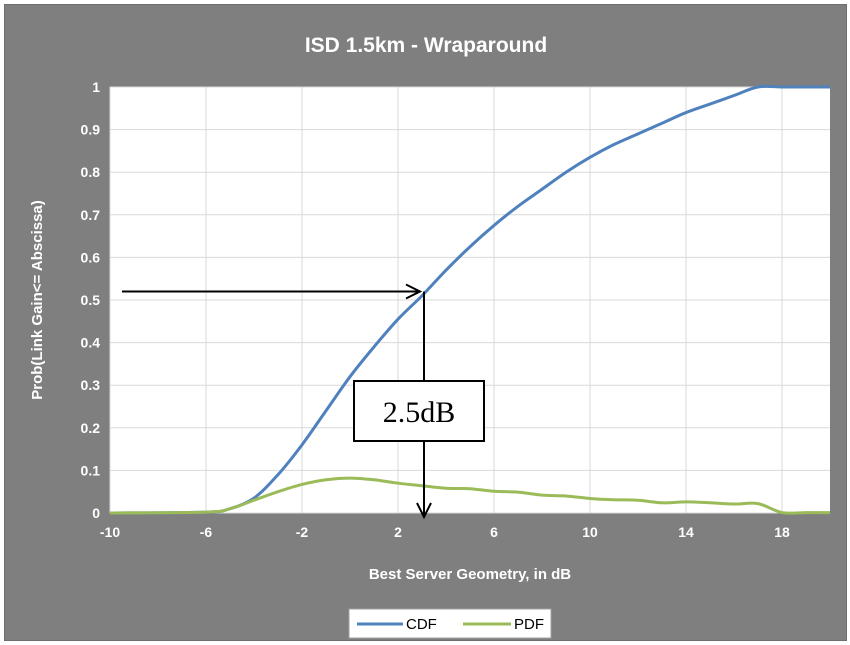 The width and height of the screenshot is (850, 645). I want to click on annotation-vertical-arrowhead, so click(424, 511).